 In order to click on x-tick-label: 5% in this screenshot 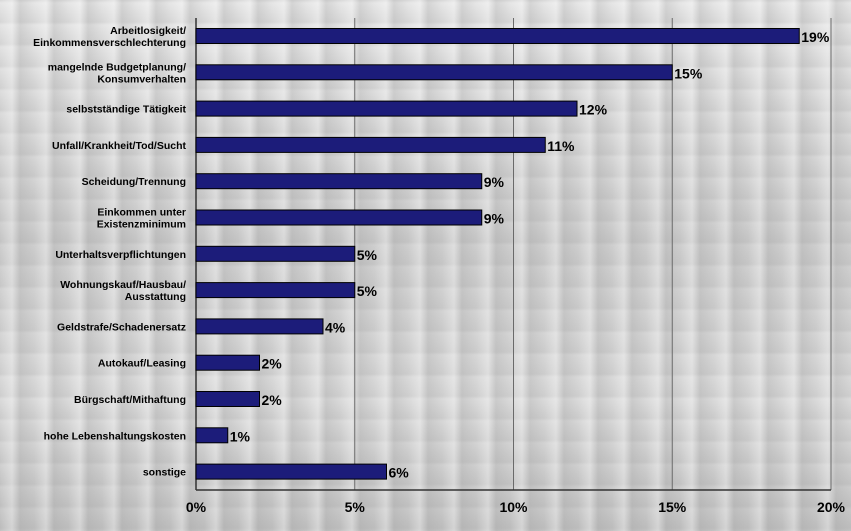, I will do `click(355, 507)`.